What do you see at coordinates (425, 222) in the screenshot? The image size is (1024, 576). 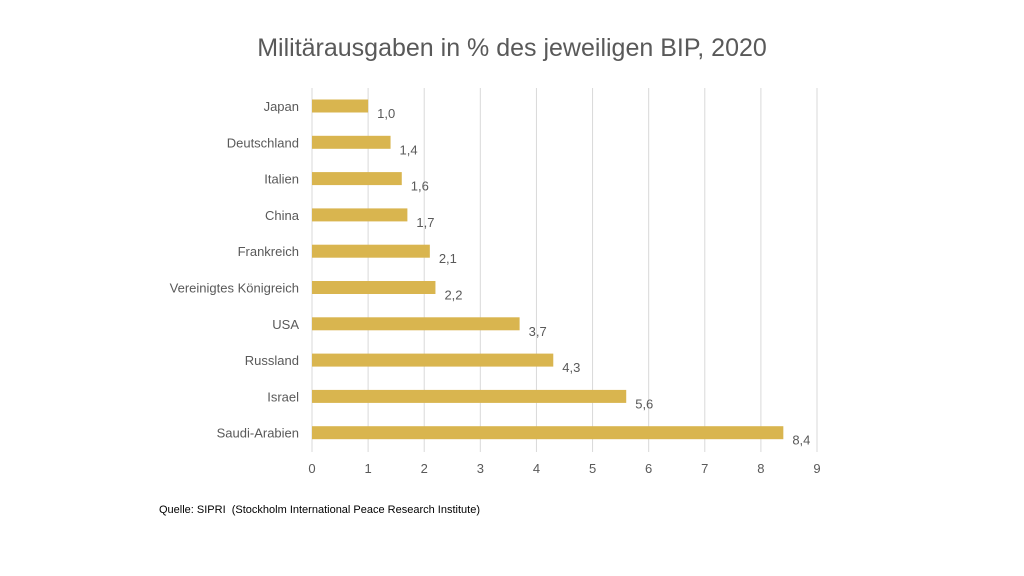 I see `data-label: 1,7` at bounding box center [425, 222].